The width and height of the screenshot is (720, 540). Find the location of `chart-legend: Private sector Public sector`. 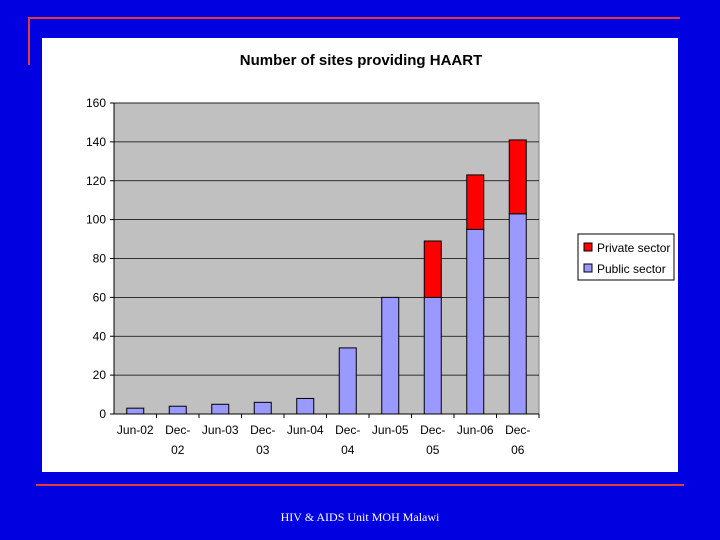

chart-legend: Private sector Public sector is located at coordinates (626, 257).